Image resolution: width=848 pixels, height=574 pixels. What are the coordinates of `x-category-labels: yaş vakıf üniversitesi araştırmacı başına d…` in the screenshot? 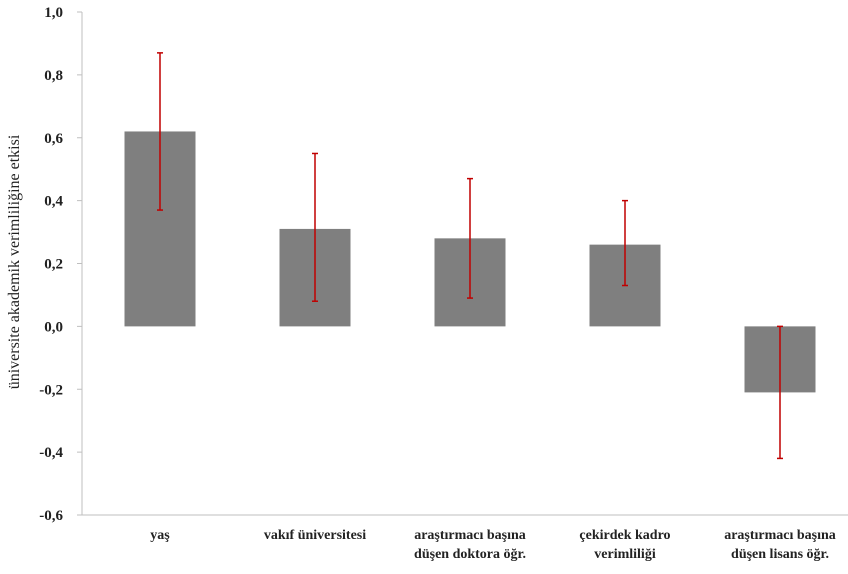 It's located at (493, 545).